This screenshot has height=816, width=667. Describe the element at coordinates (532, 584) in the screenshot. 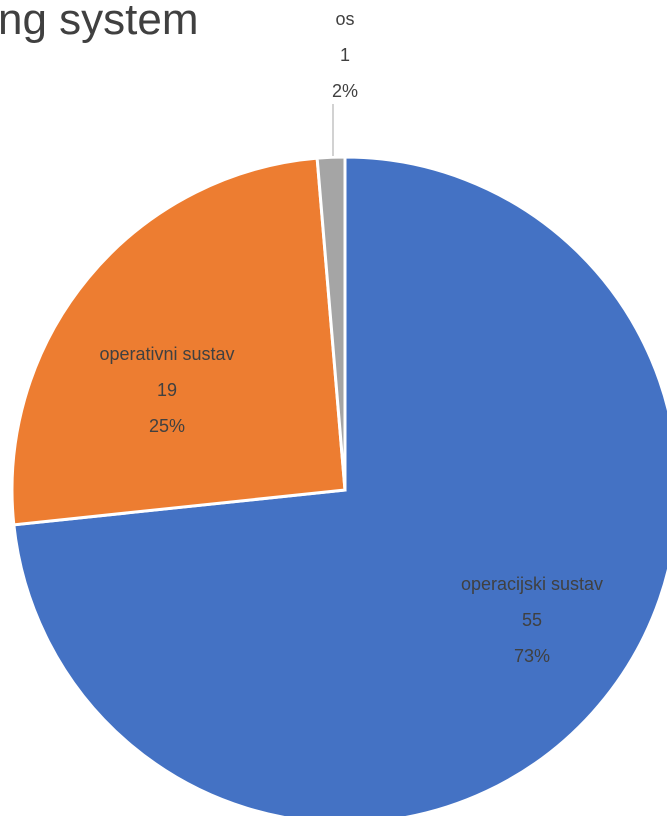

I see `data-label-name: operacijski sustav` at that location.